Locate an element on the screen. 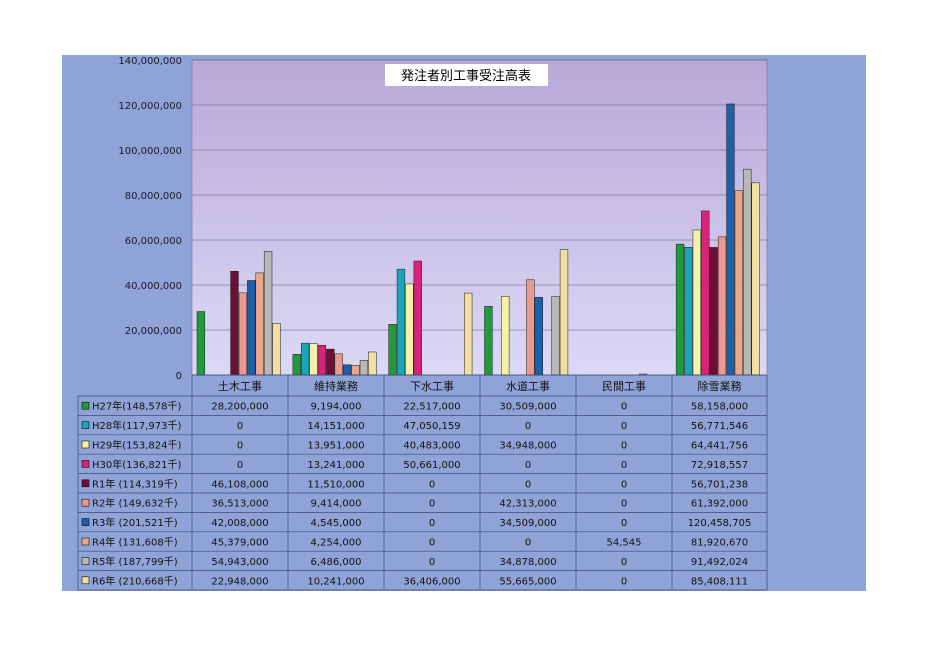 Image resolution: width=936 pixels, height=661 pixels. table-cell: 30,509,000 is located at coordinates (527, 407).